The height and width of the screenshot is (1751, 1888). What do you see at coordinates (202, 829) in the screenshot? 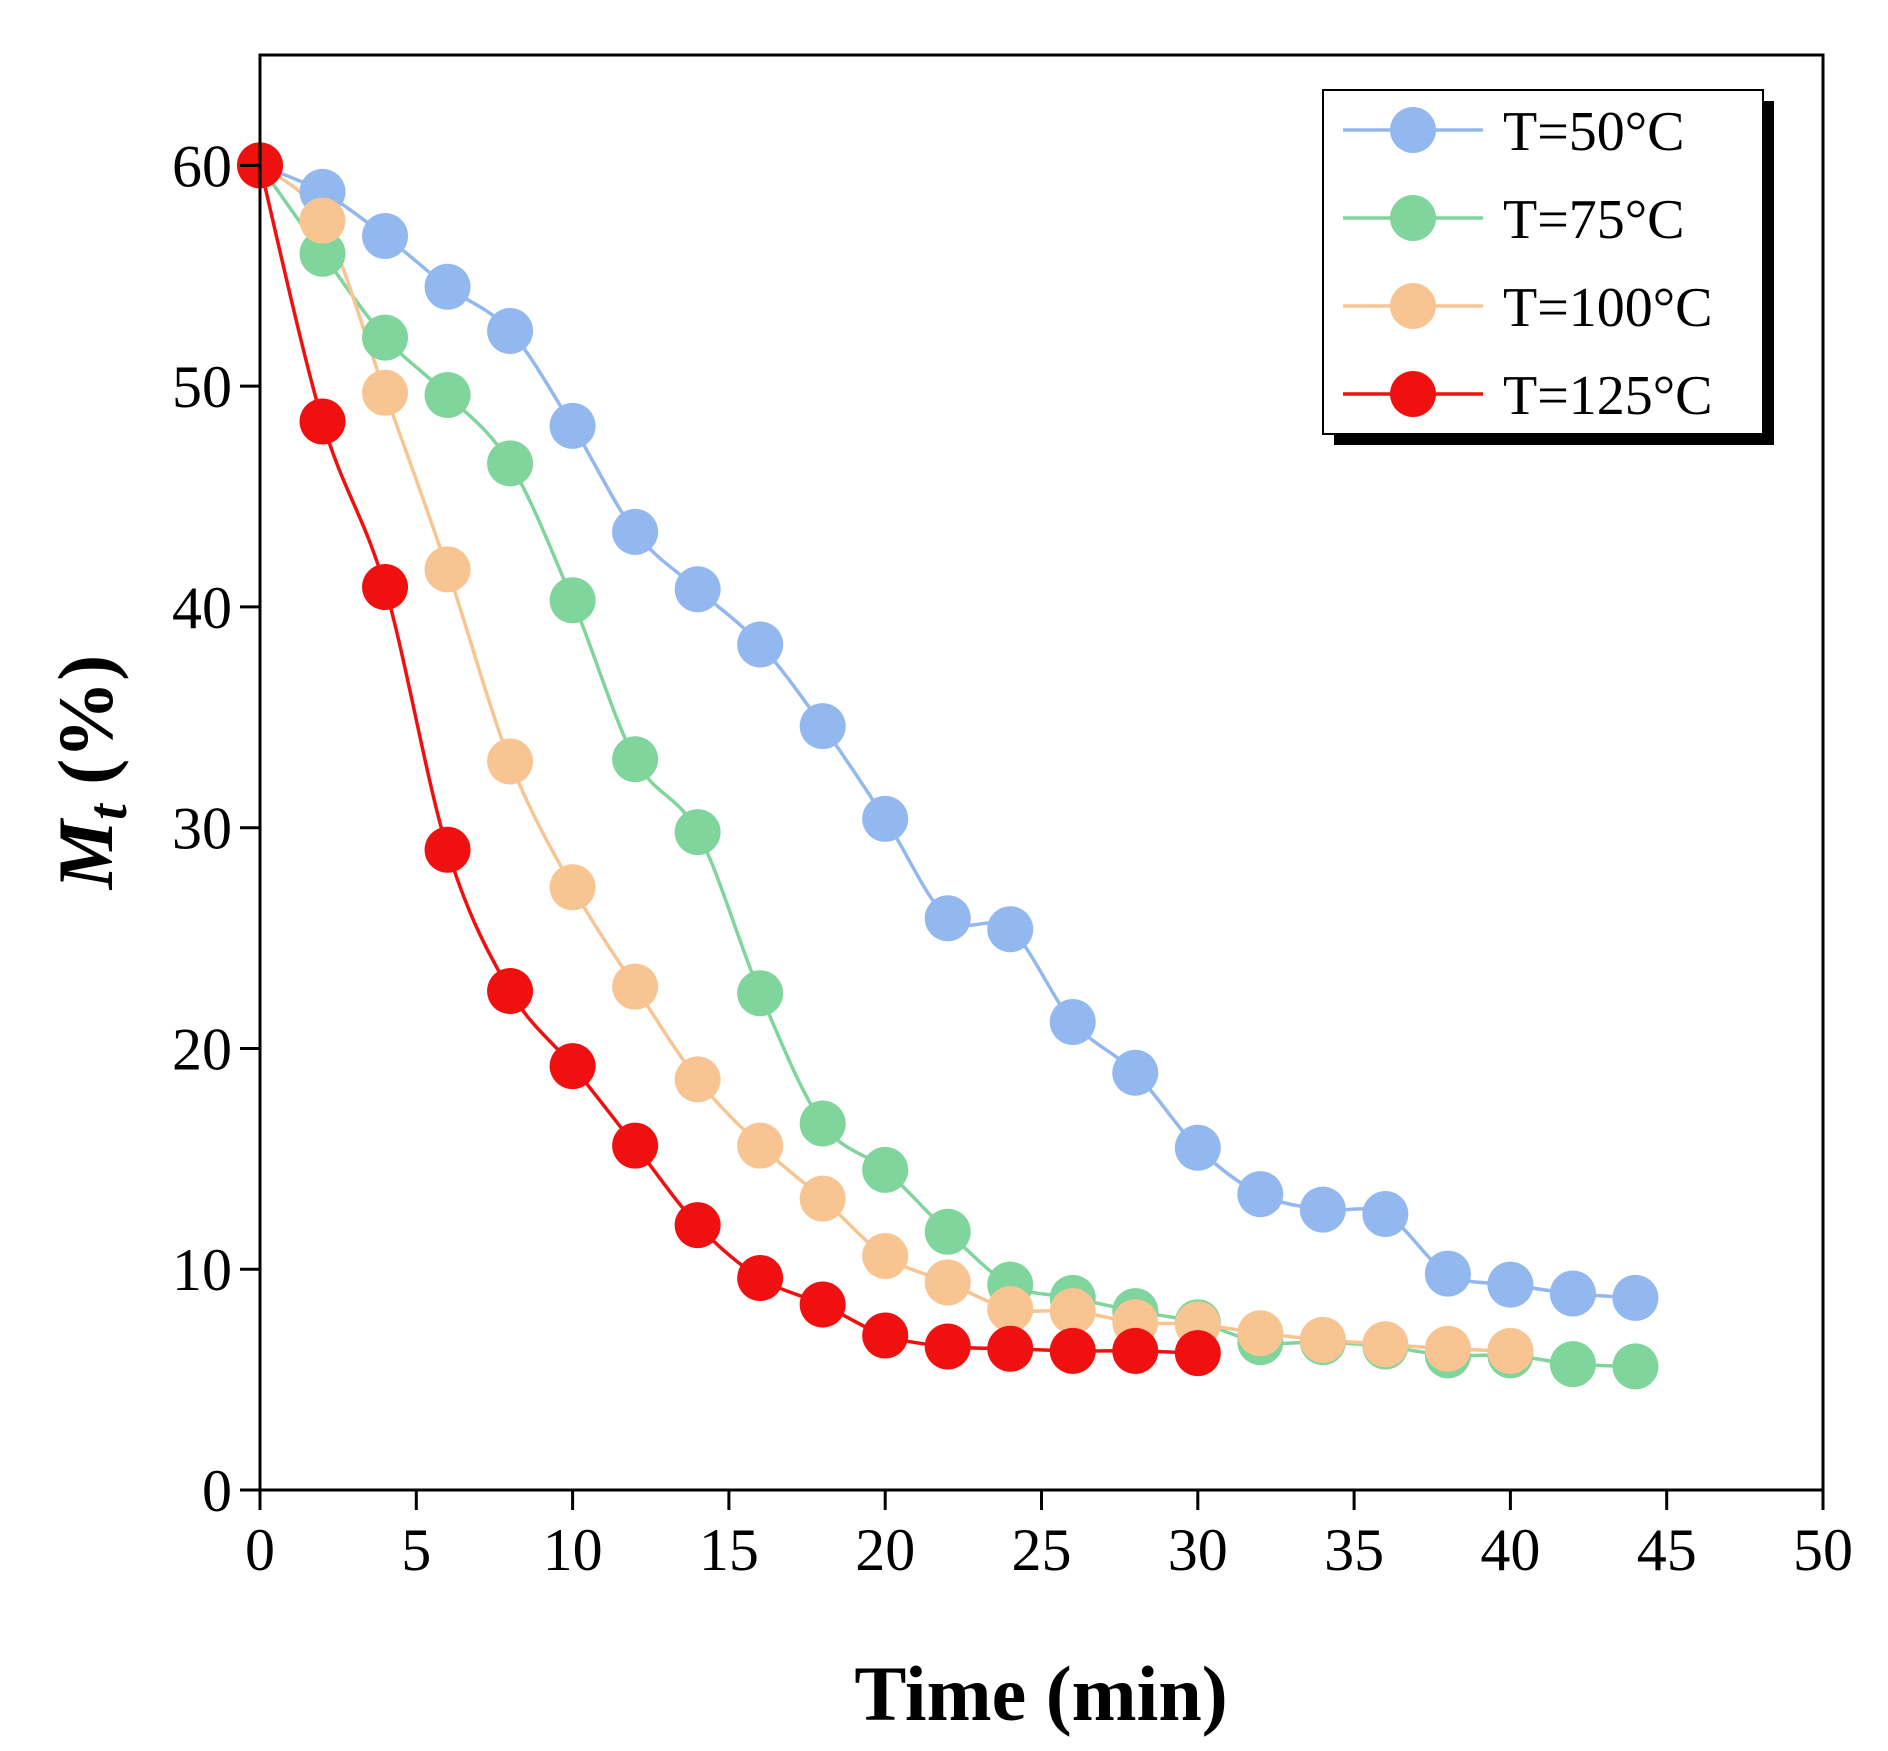
I see `y-tick-label: 30` at bounding box center [202, 829].